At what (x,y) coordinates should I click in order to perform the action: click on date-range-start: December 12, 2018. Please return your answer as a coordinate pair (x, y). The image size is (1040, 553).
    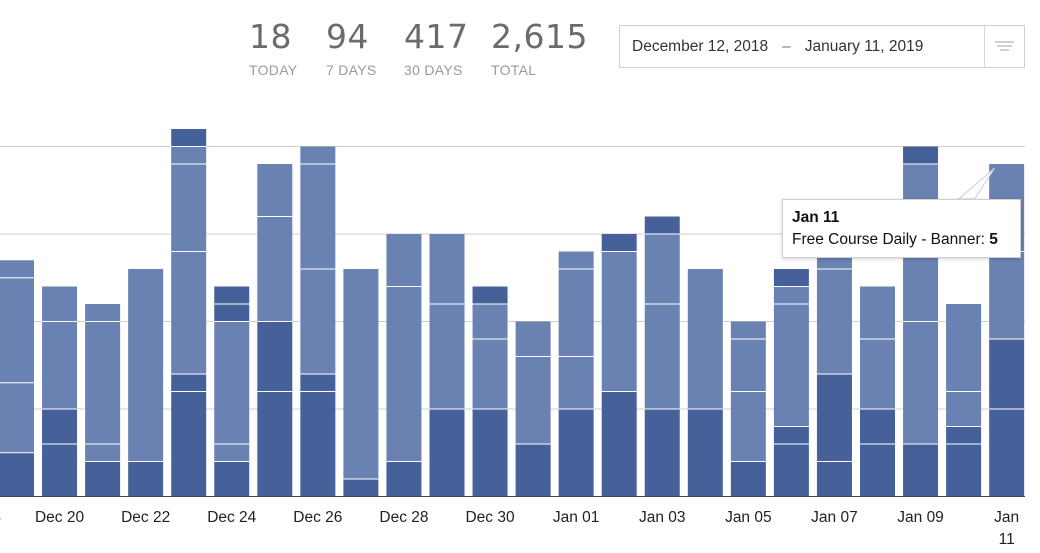
    Looking at the image, I should click on (700, 46).